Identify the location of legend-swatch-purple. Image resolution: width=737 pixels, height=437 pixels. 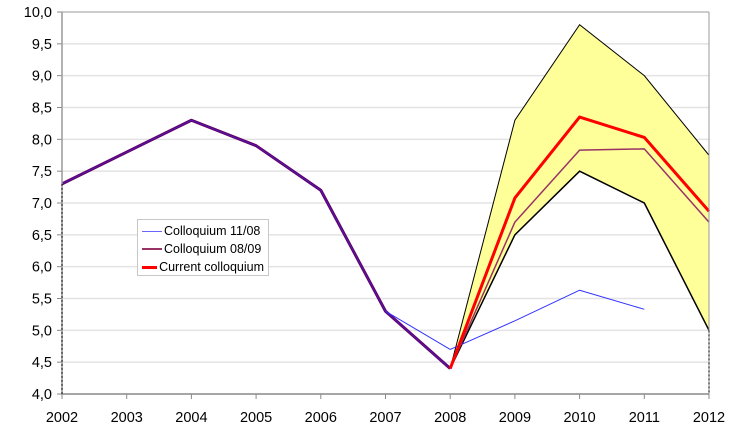
(152, 249).